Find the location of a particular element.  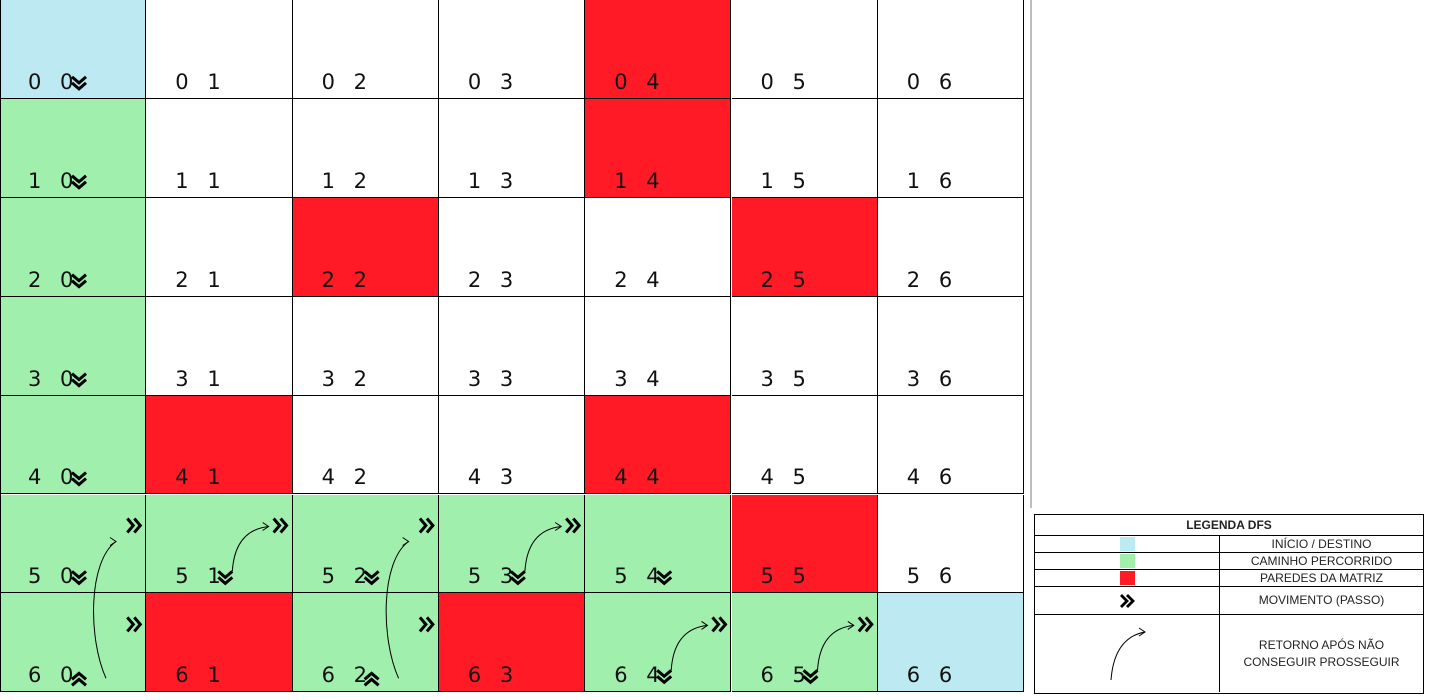

cell-label: 0 1 is located at coordinates (201, 81).